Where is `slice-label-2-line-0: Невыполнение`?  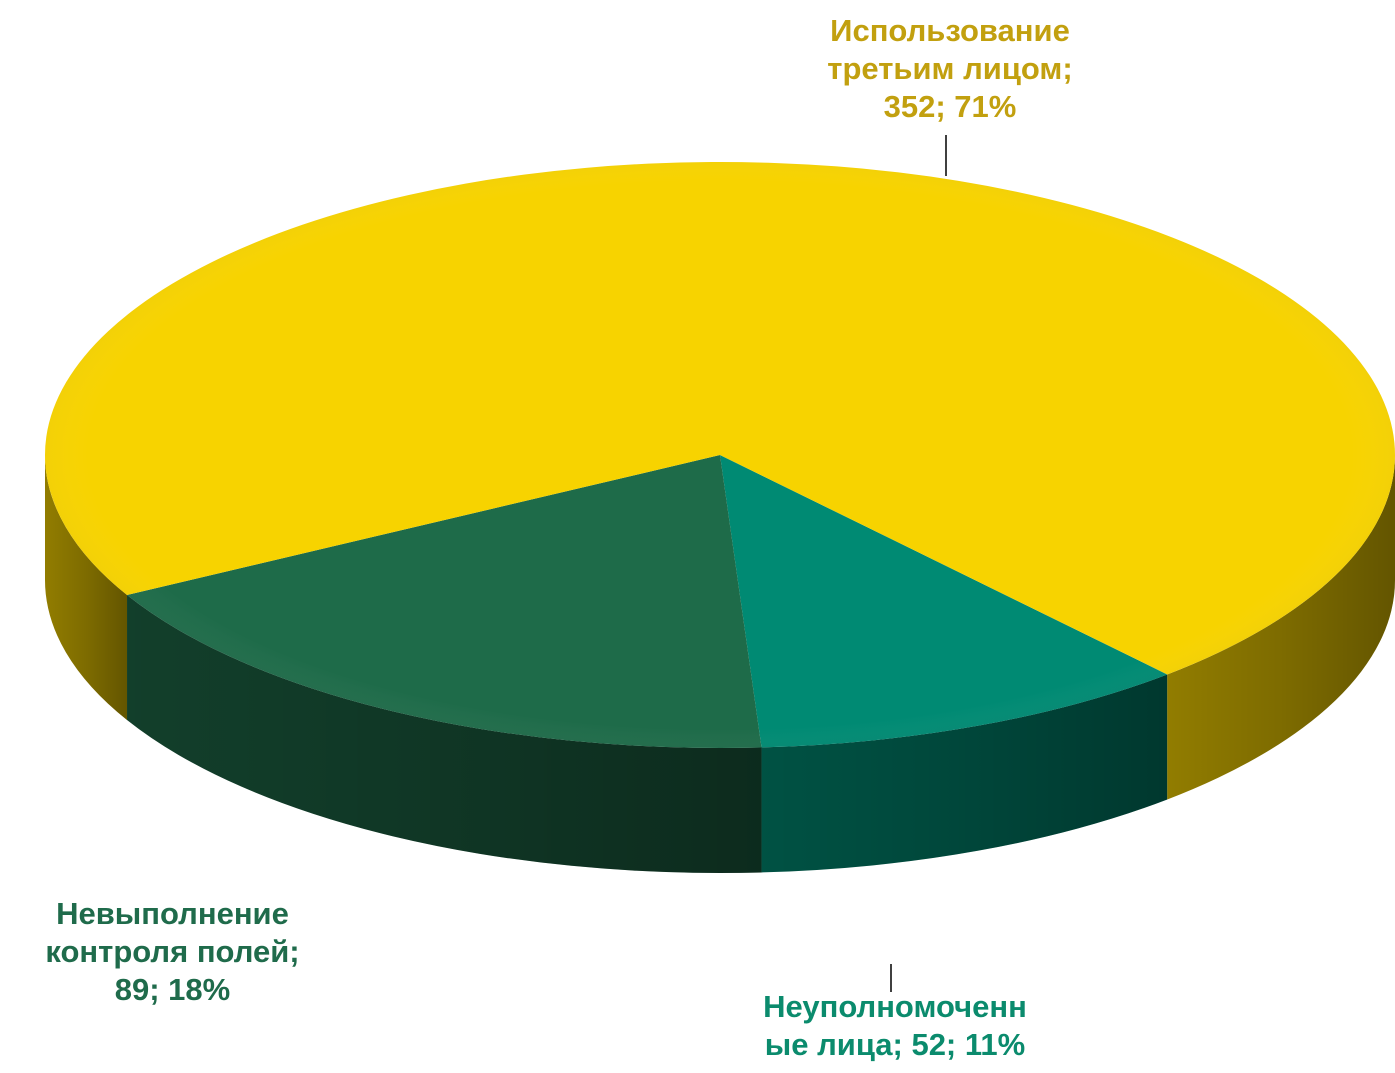 slice-label-2-line-0: Невыполнение is located at coordinates (172, 913).